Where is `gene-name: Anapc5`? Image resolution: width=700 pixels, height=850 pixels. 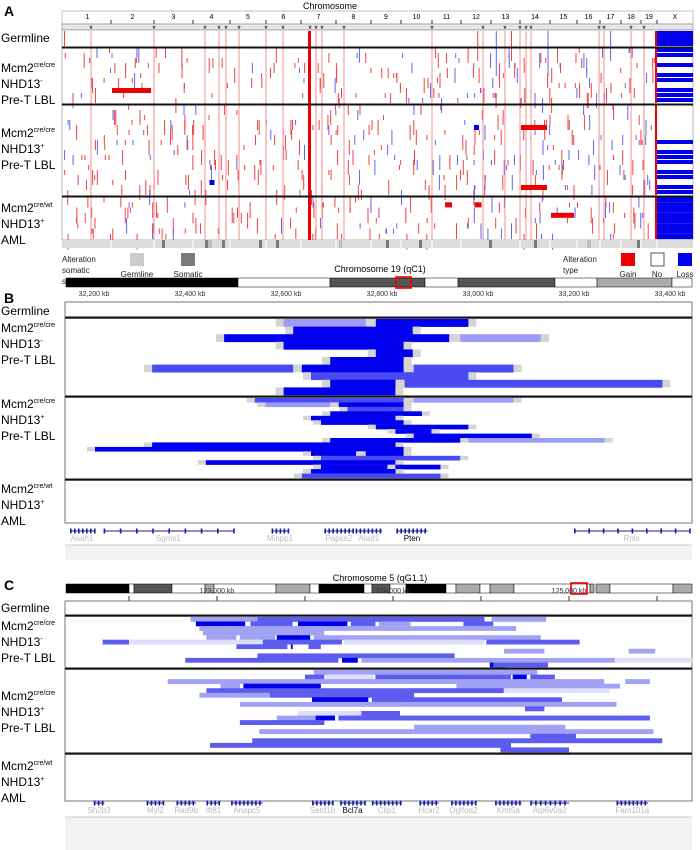 gene-name: Anapc5 is located at coordinates (247, 810).